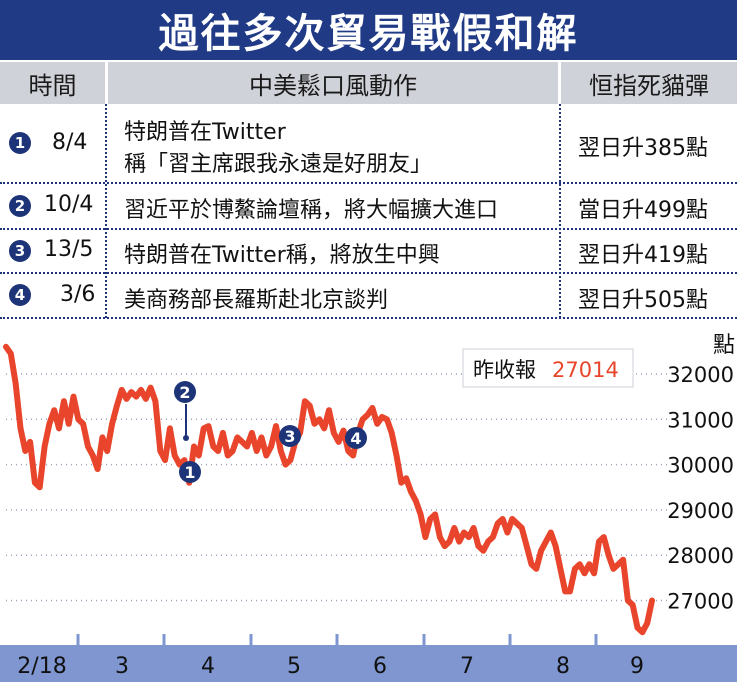 This screenshot has width=737, height=682. Describe the element at coordinates (563, 666) in the screenshot. I see `x-tick-label: 8` at that location.